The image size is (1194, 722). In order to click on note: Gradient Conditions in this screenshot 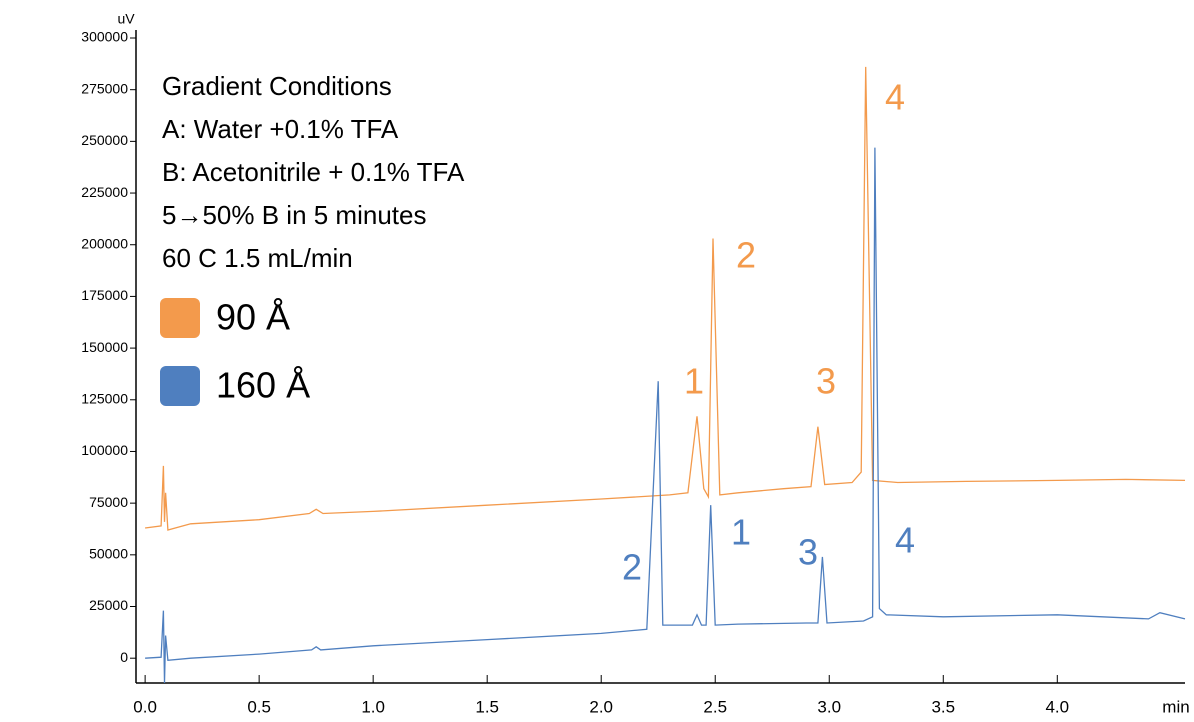, I will do `click(277, 86)`.